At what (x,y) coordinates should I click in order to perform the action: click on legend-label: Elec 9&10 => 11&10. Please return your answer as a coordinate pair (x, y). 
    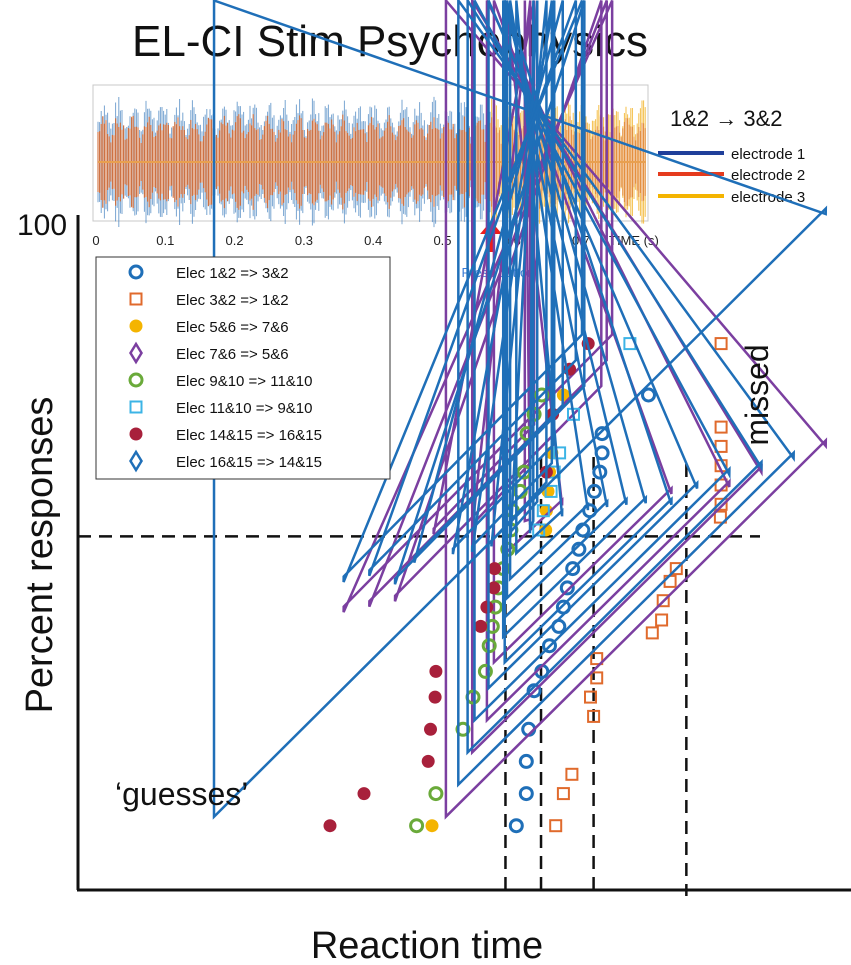
    Looking at the image, I should click on (244, 381).